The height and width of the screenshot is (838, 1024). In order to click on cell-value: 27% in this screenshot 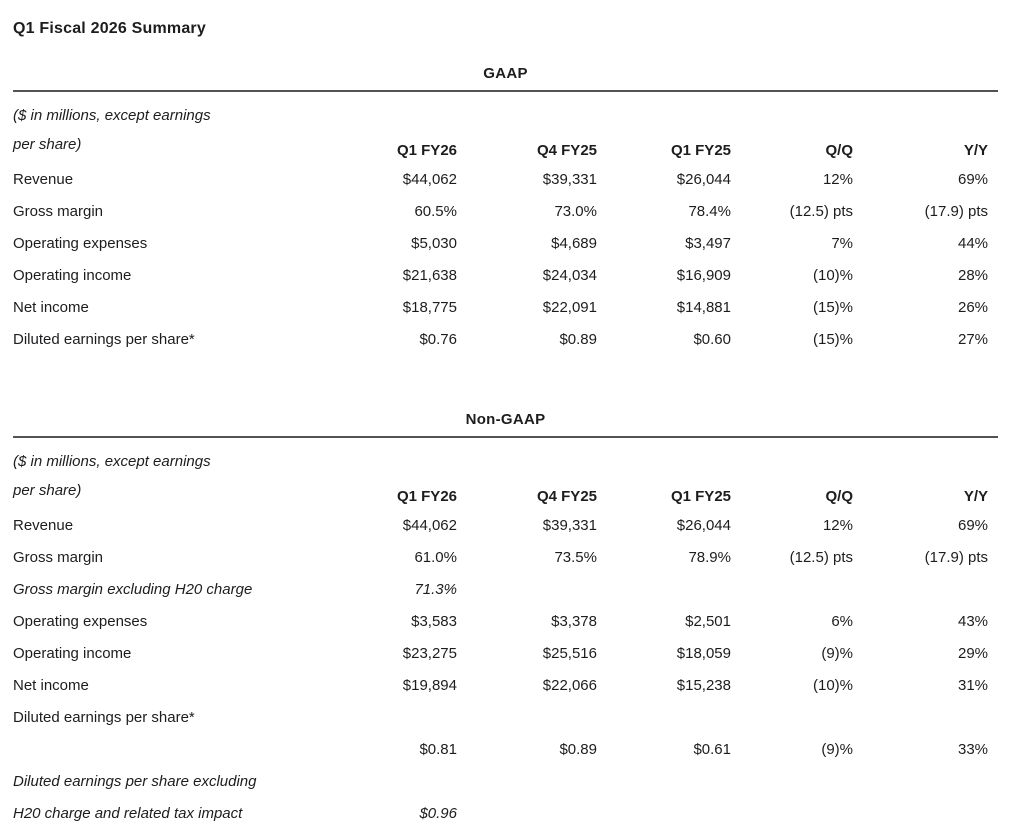, I will do `click(973, 339)`.